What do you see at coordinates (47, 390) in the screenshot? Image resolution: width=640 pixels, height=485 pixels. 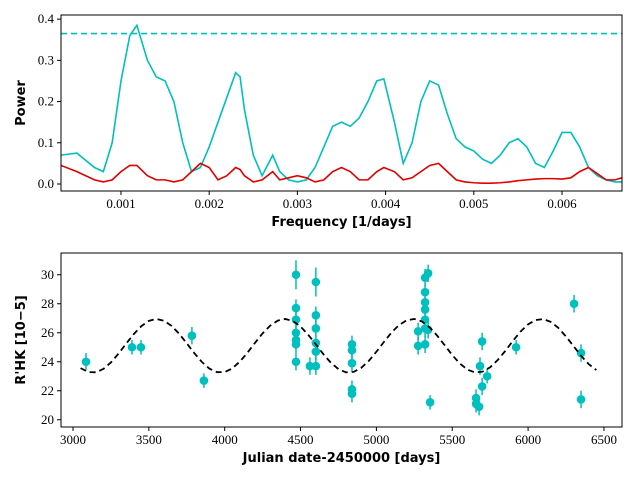 I see `y-tick-label: 22` at bounding box center [47, 390].